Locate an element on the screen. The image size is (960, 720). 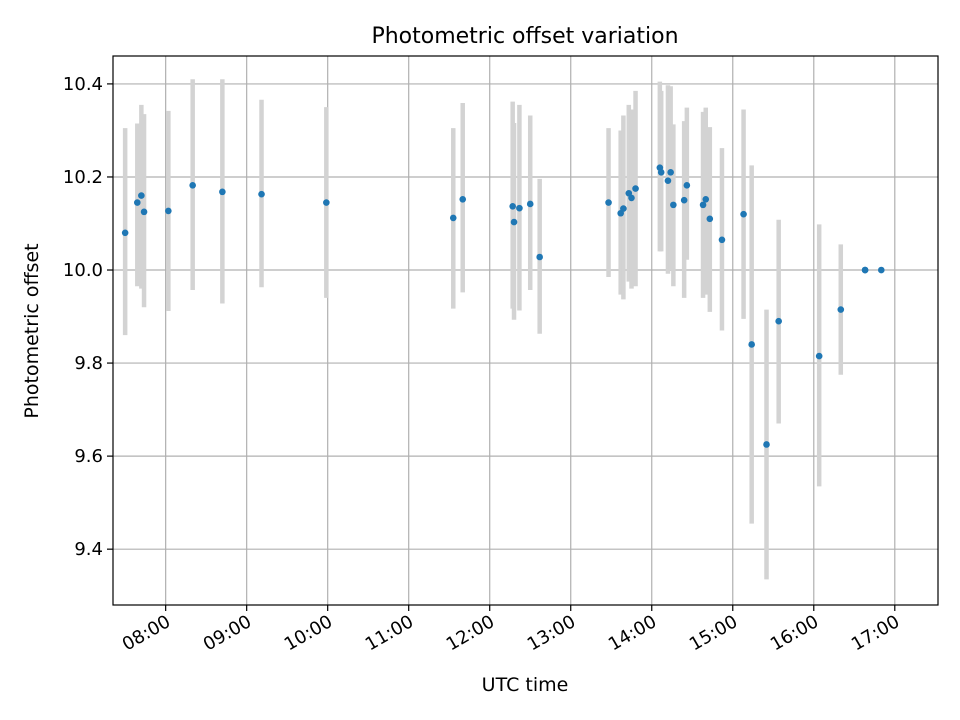
chart-title: Photometric offset variation is located at coordinates (524, 36).